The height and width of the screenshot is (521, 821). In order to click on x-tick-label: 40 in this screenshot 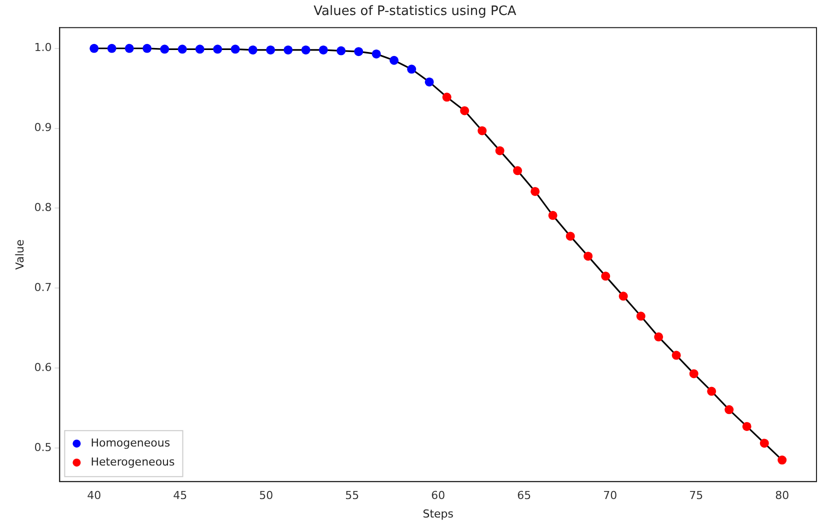, I will do `click(94, 495)`.